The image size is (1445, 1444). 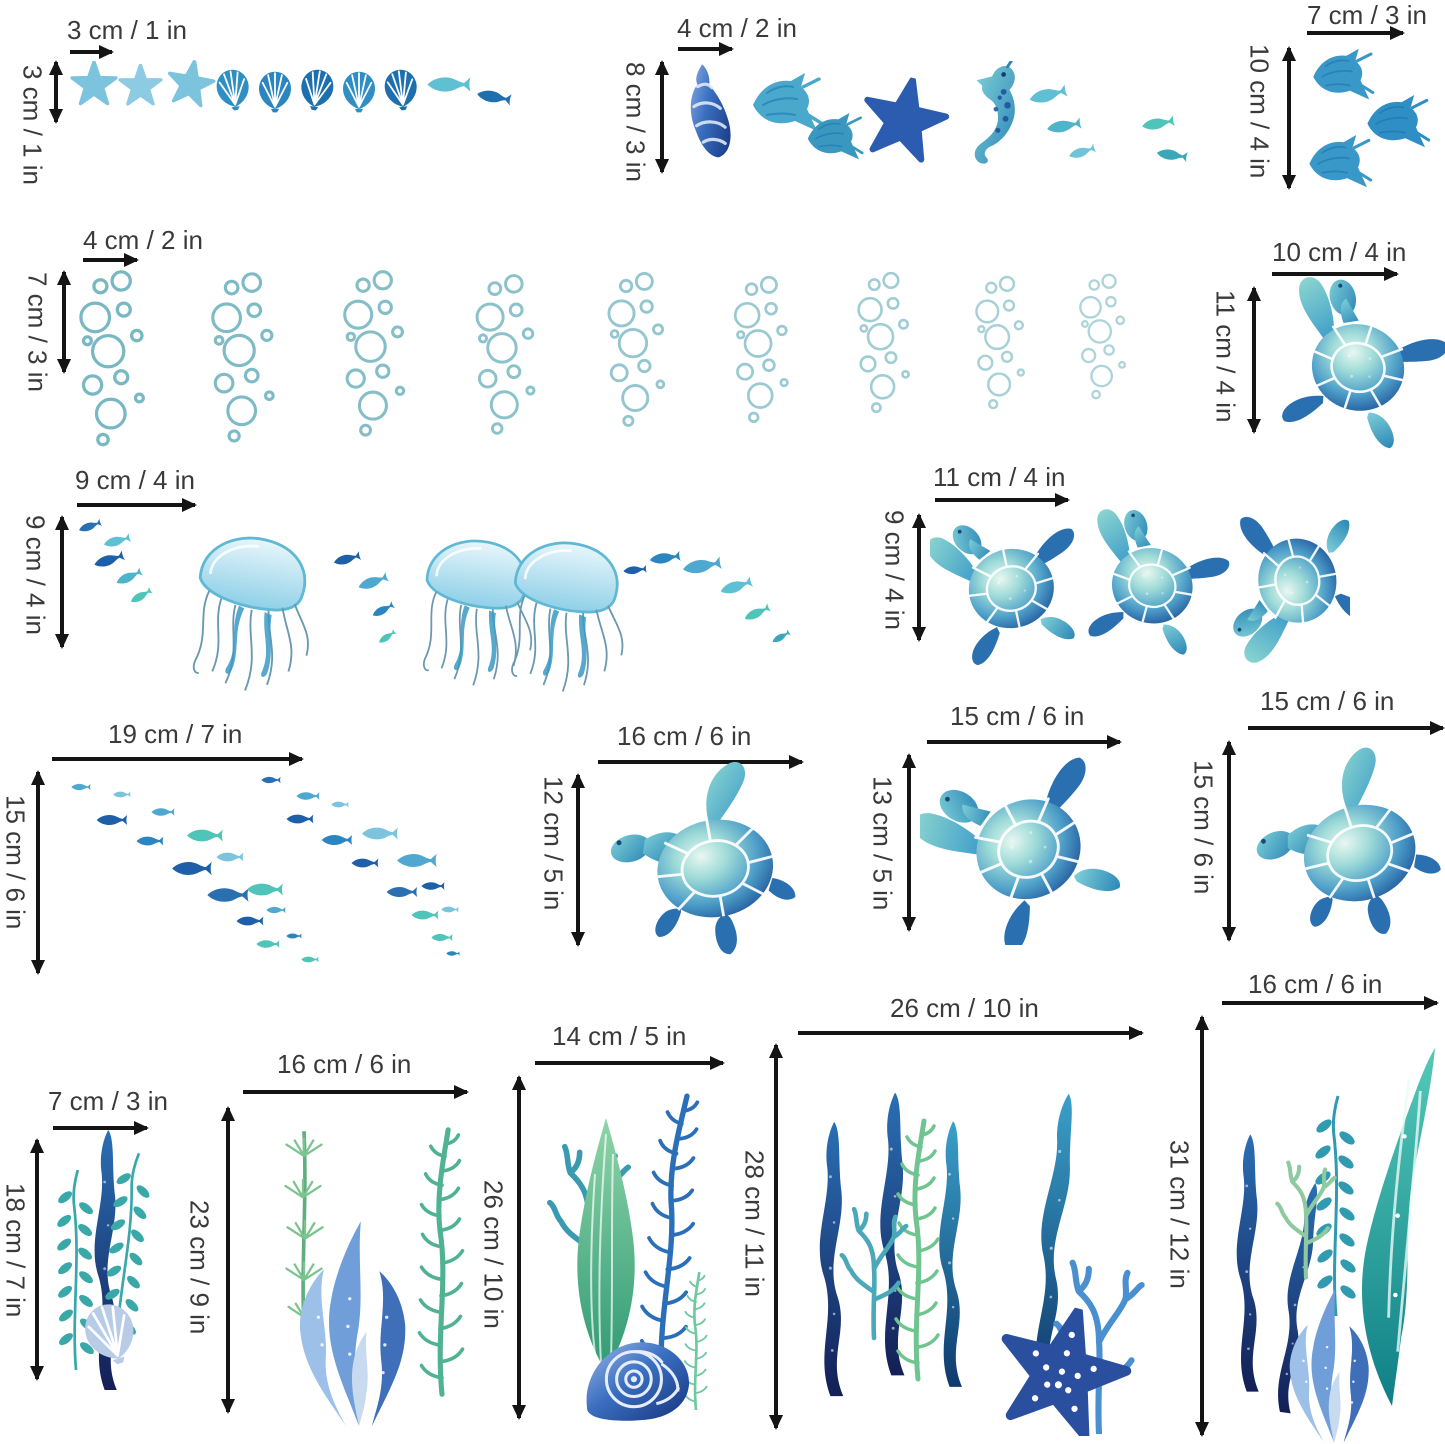 I want to click on height-label: 10 cm / 4 in, so click(x=1259, y=111).